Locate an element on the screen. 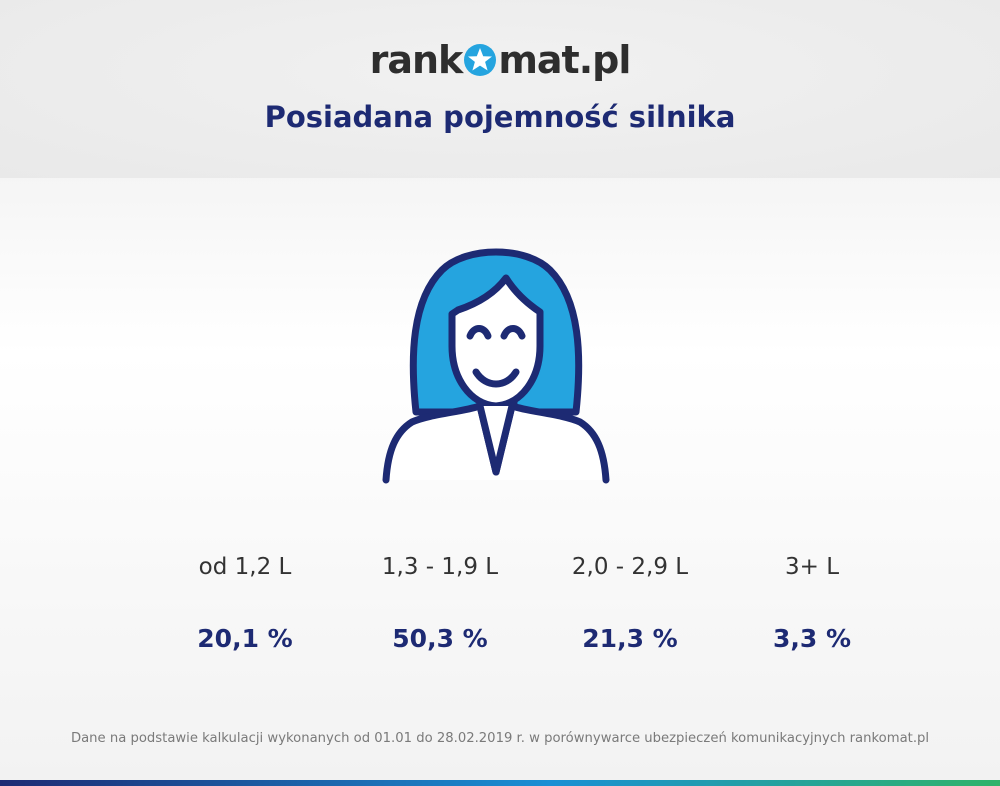 This screenshot has height=786, width=1000. category-label: 2,0 - 2,9 L is located at coordinates (630, 567).